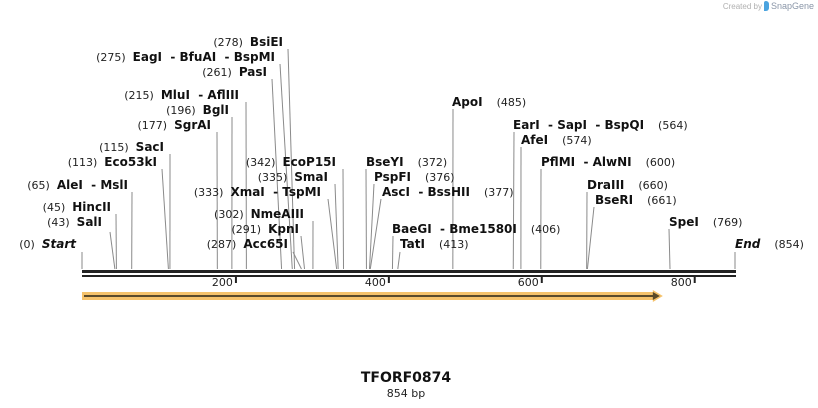 This screenshot has width=818, height=408. Describe the element at coordinates (705, 222) in the screenshot. I see `site-label-spei: SpeI (769)` at that location.